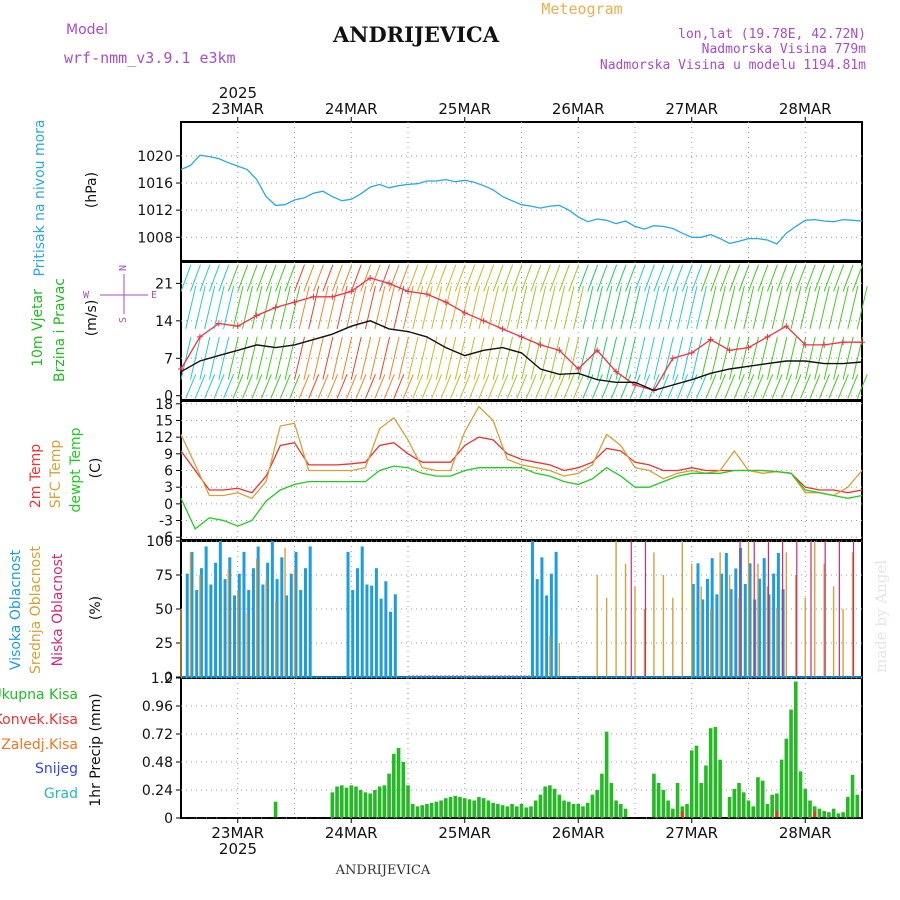 The height and width of the screenshot is (900, 900). What do you see at coordinates (92, 190) in the screenshot?
I see `pressure-unit: (hPa)` at bounding box center [92, 190].